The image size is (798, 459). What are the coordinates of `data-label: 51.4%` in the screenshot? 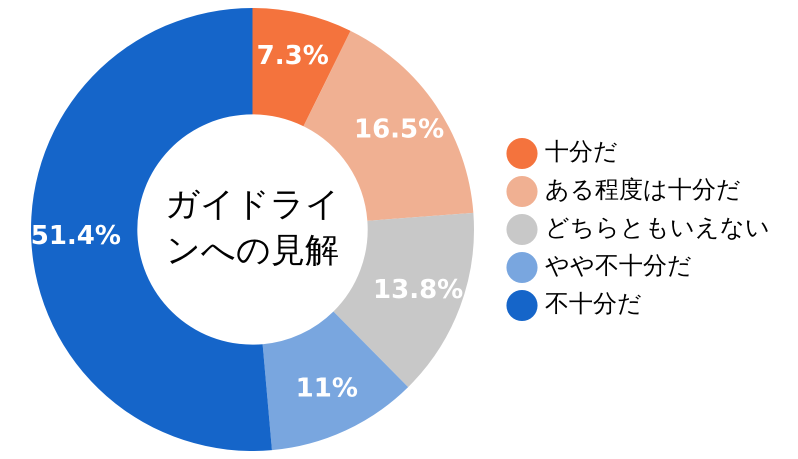 It's located at (75, 236).